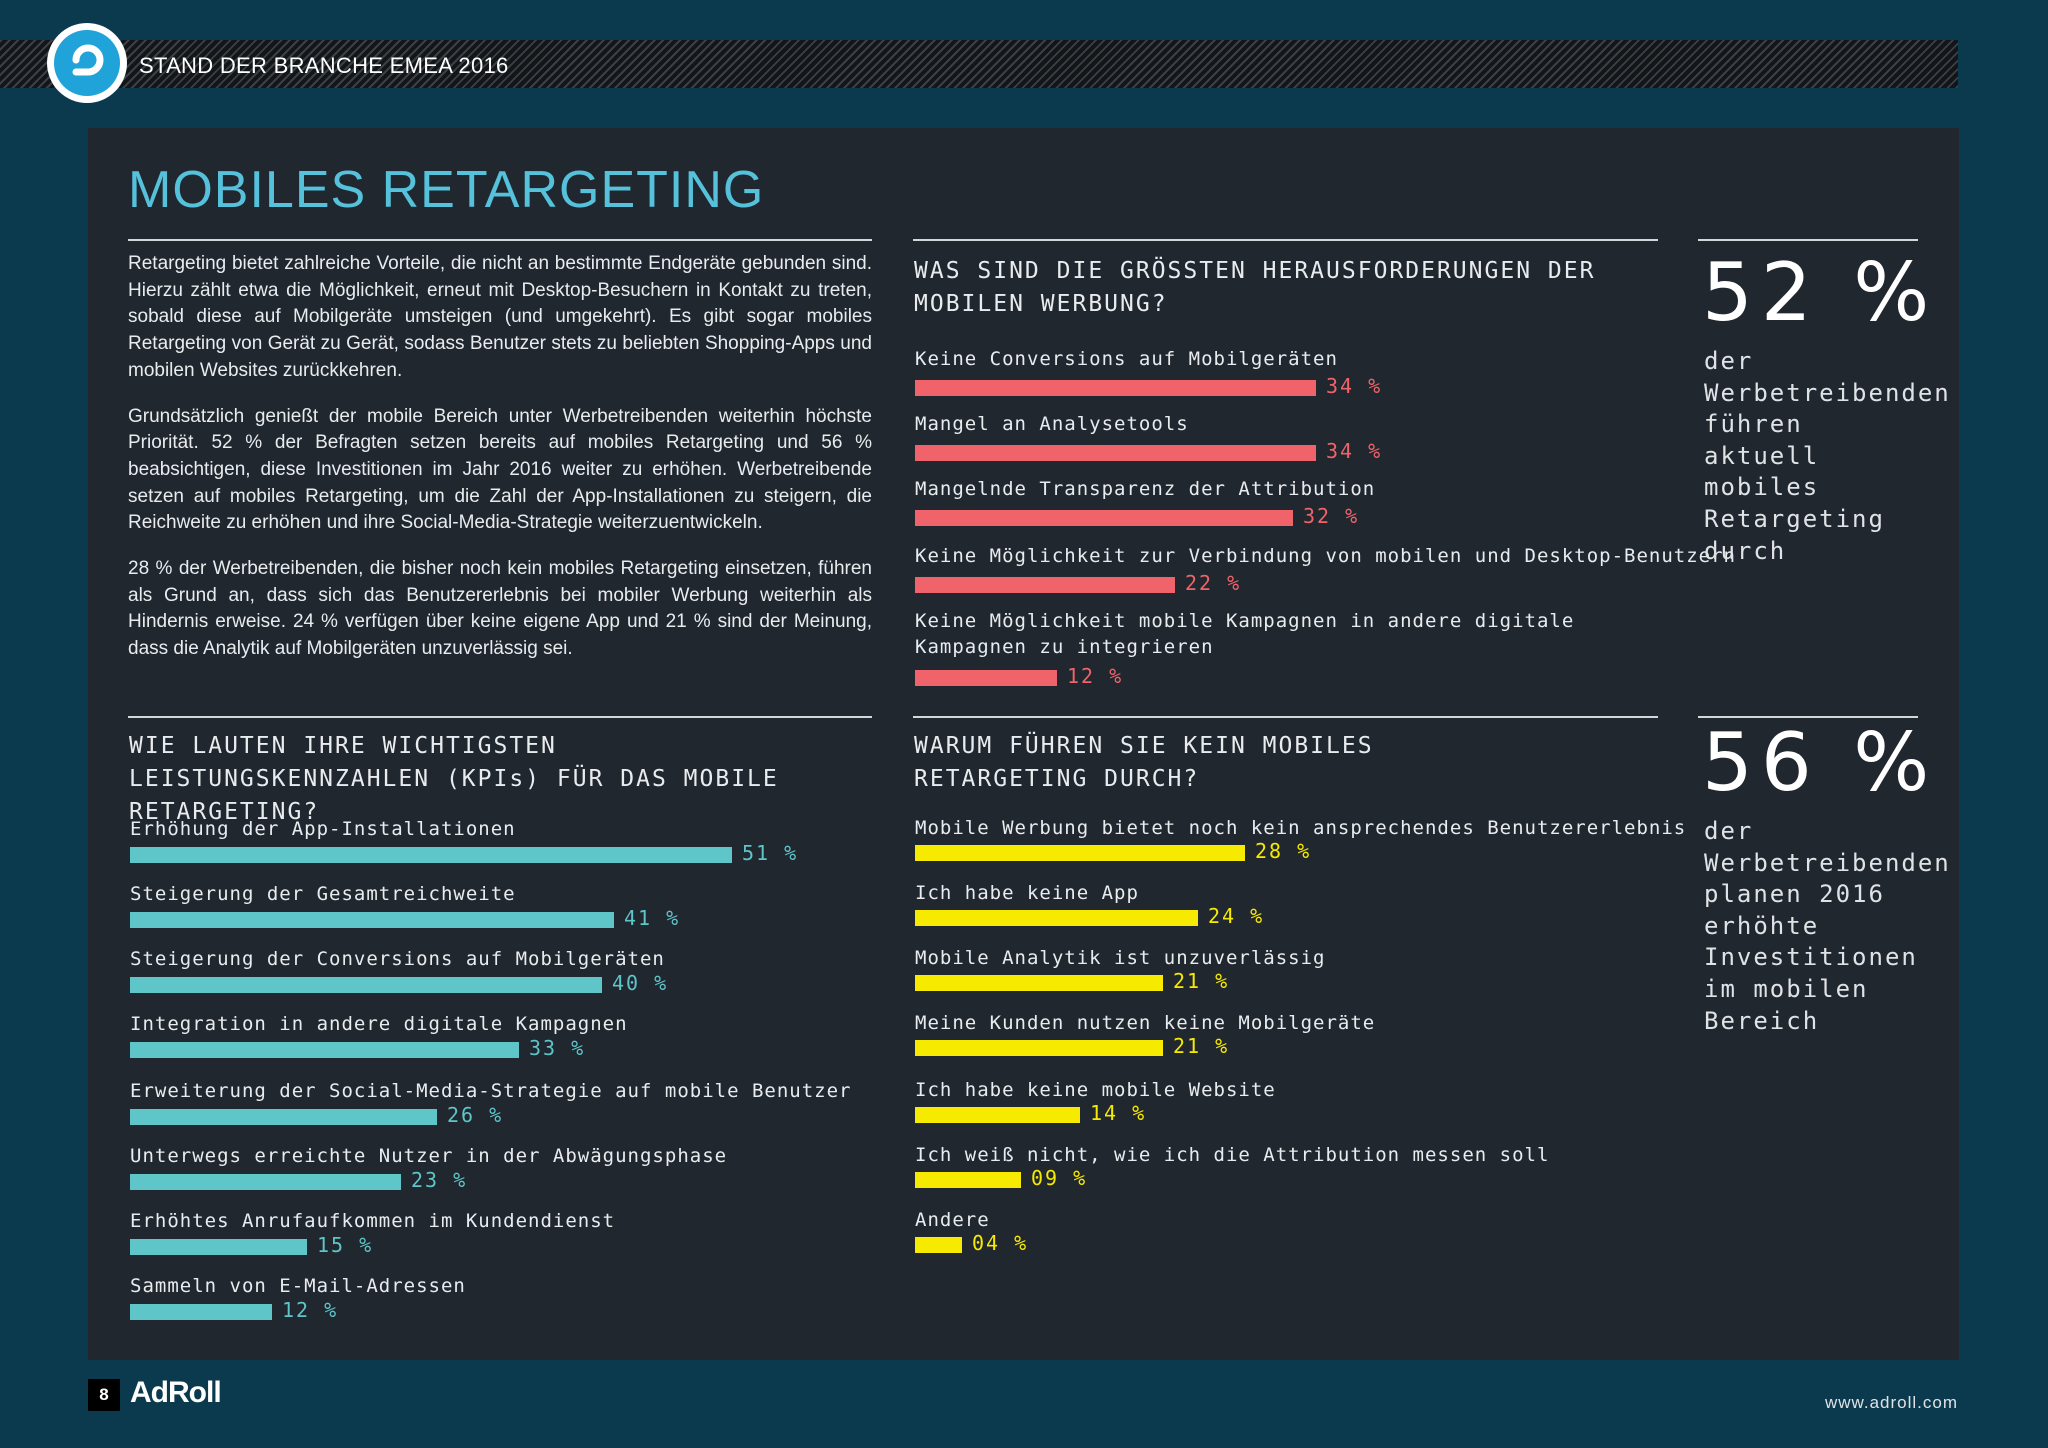  Describe the element at coordinates (557, 1048) in the screenshot. I see `bar-value-label: 33 %` at that location.